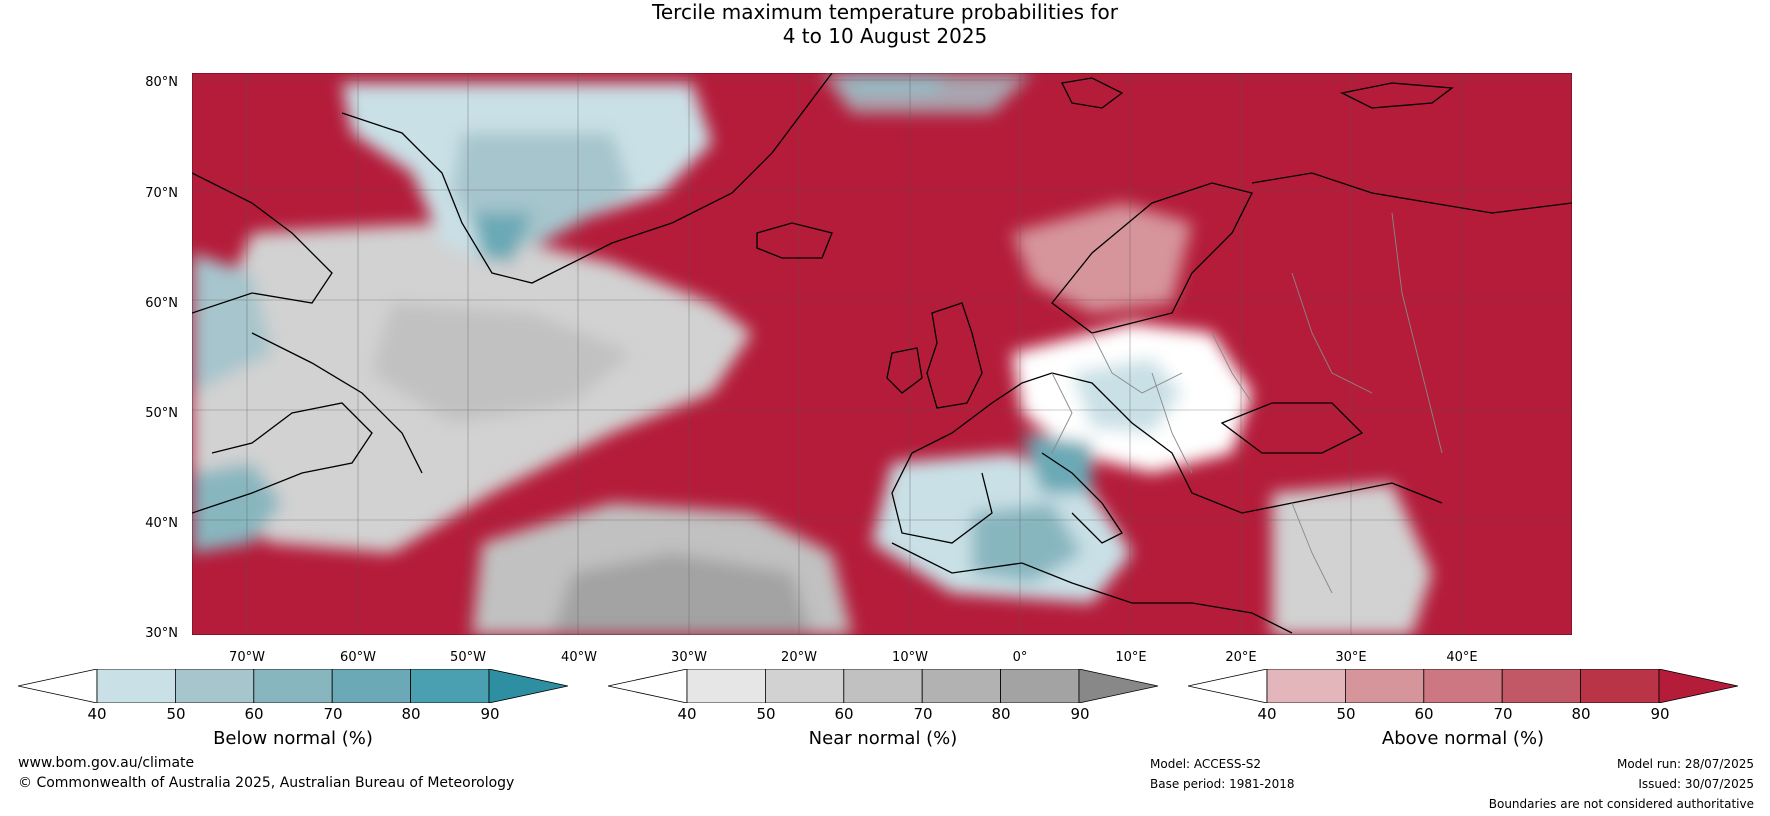 The width and height of the screenshot is (1770, 816). I want to click on colorbar-above-normal-svg, so click(1463, 686).